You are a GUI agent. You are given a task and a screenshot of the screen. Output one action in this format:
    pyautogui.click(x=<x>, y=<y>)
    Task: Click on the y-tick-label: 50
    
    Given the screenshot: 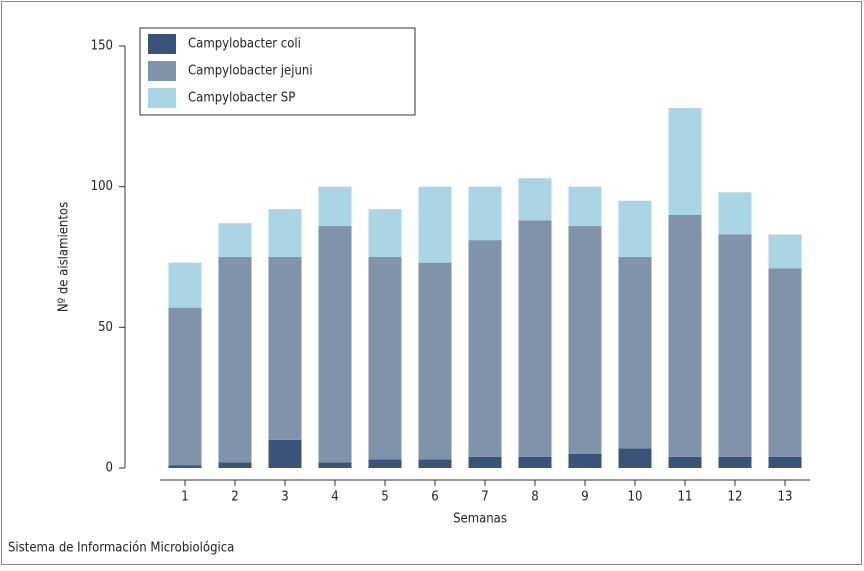 What is the action you would take?
    pyautogui.click(x=105, y=327)
    